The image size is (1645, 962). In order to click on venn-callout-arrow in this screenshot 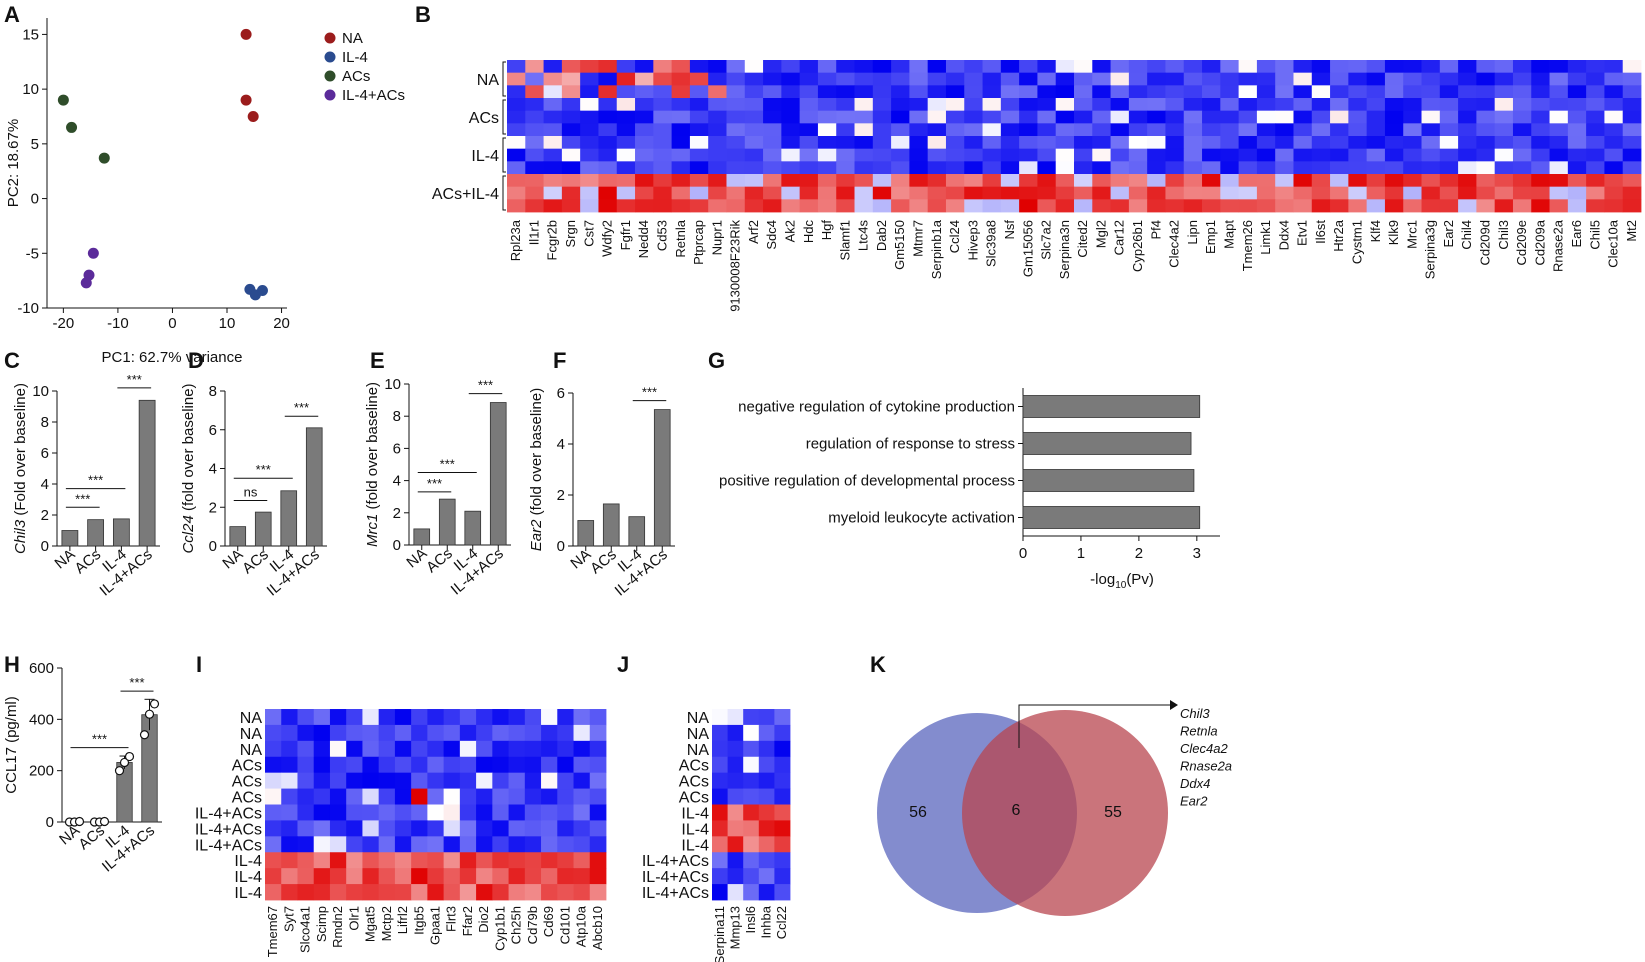, I will do `click(1174, 705)`.